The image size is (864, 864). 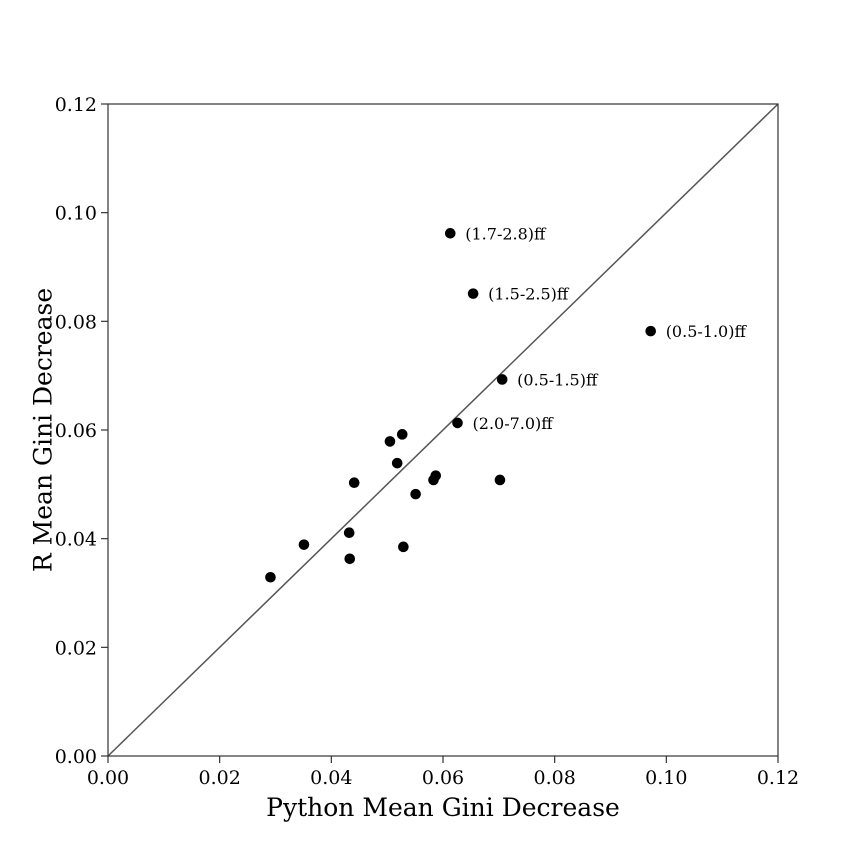 What do you see at coordinates (514, 423) in the screenshot?
I see `data-point-label: (2.0-7.0)ff` at bounding box center [514, 423].